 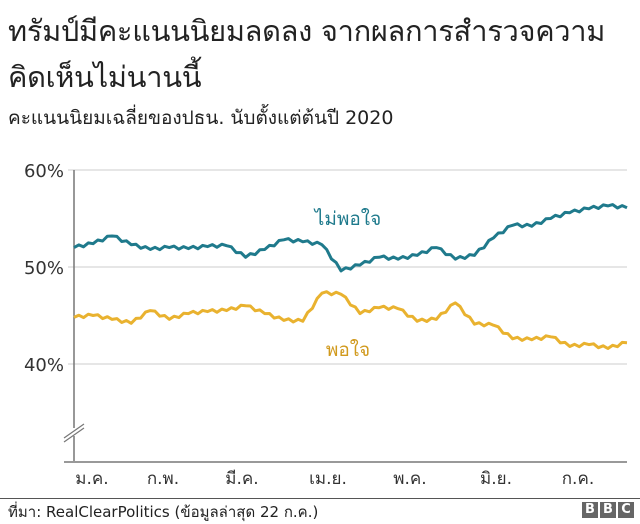 I want to click on x-axis-ticks: ม.ค. ก.พ. มี.ค. เม.ย. พ.ค. มิ.ย. ก.ค., so click(x=334, y=479).